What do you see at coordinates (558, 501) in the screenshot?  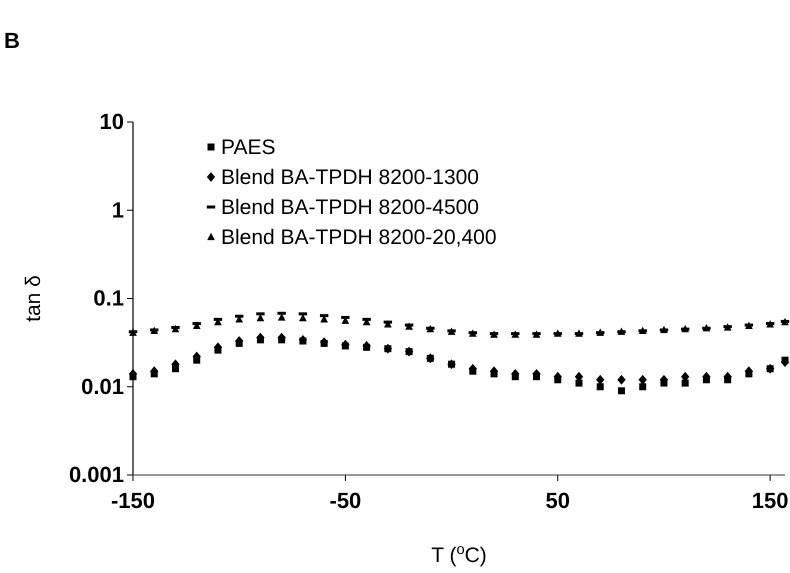 I see `x-tick-label: 50` at bounding box center [558, 501].